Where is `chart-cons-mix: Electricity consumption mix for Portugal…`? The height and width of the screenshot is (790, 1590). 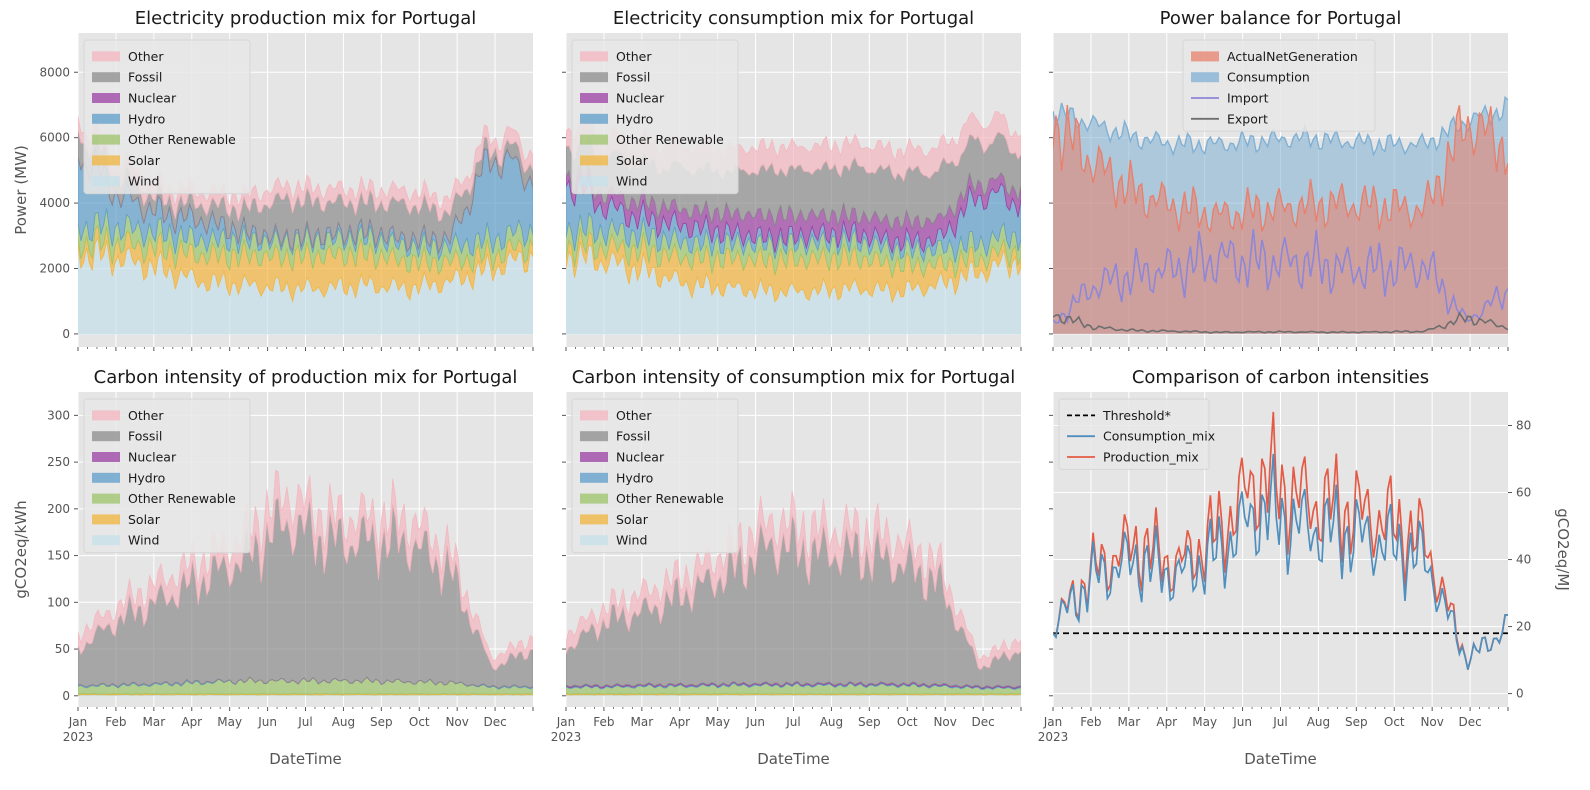
chart-cons-mix: Electricity consumption mix for Portugal… is located at coordinates (792, 179).